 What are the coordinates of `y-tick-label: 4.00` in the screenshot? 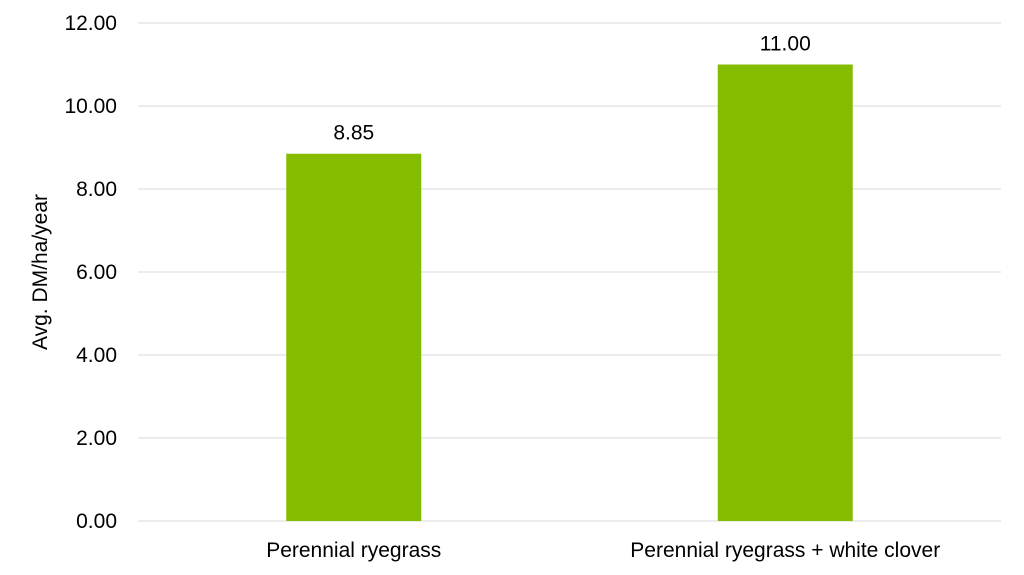 It's located at (96, 355).